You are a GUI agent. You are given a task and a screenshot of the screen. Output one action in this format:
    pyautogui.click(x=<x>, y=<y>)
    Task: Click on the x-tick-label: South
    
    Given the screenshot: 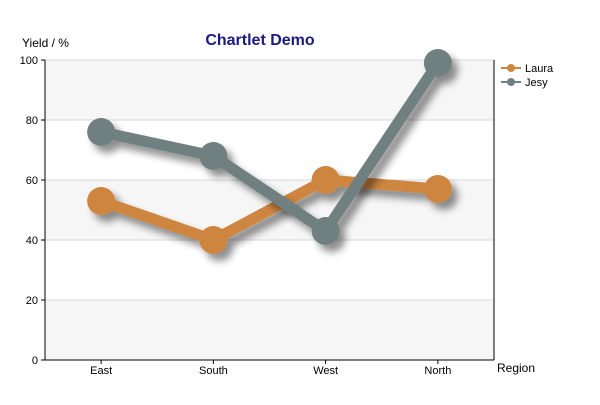 What is the action you would take?
    pyautogui.click(x=213, y=371)
    